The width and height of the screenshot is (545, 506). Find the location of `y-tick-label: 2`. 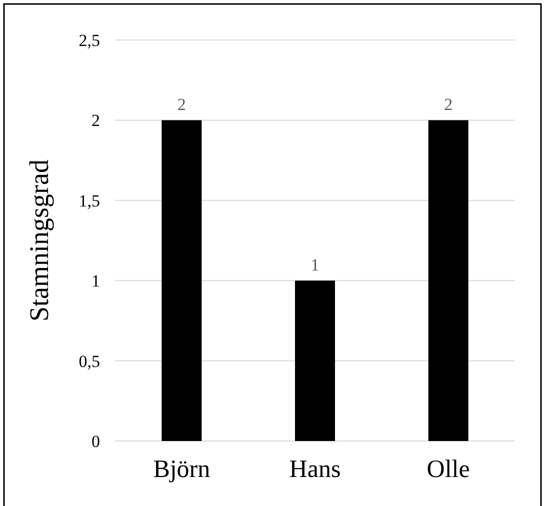

y-tick-label: 2 is located at coordinates (96, 120).